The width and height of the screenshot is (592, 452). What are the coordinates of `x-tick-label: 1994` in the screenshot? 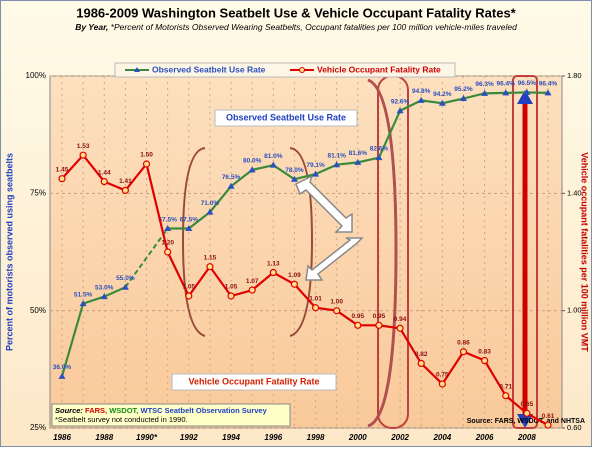 It's located at (231, 437).